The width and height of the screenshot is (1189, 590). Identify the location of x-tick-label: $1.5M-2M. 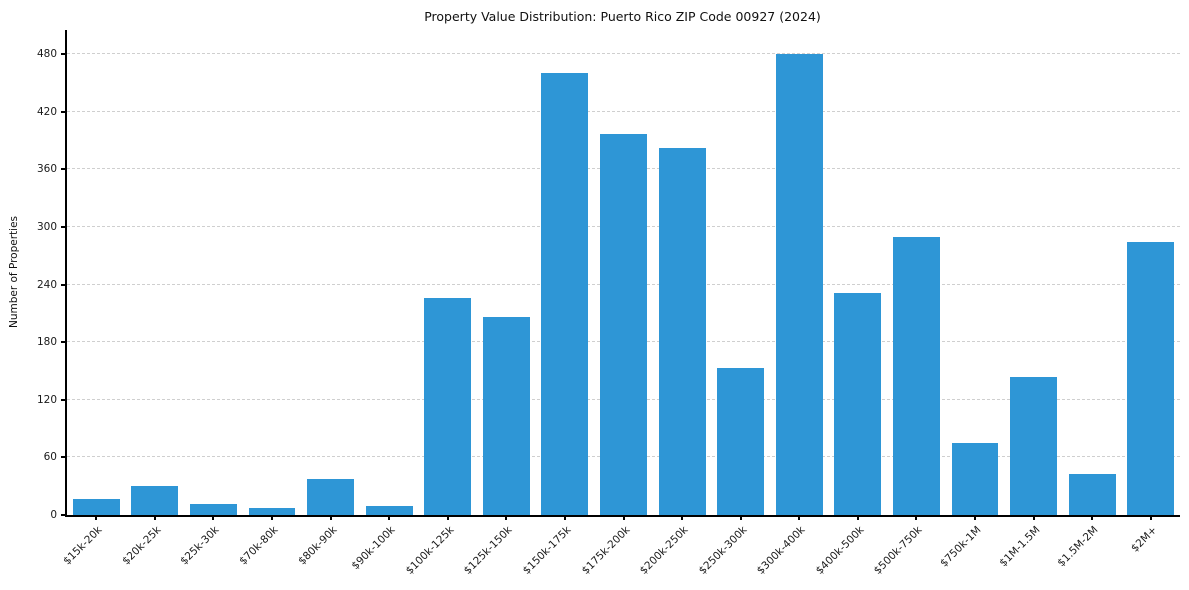
(1078, 547).